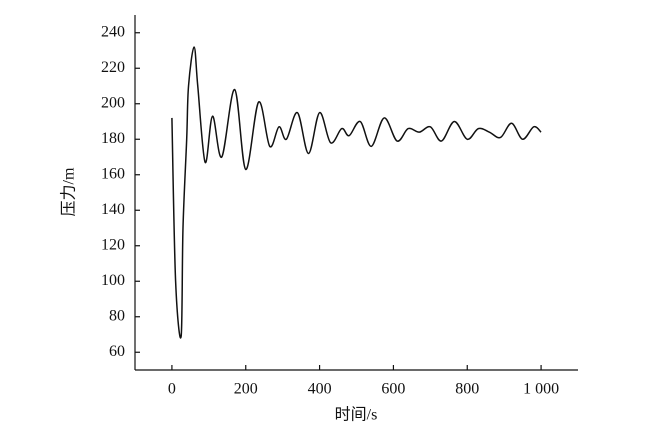 Image resolution: width=650 pixels, height=435 pixels. What do you see at coordinates (172, 389) in the screenshot?
I see `x-tick-label: 0` at bounding box center [172, 389].